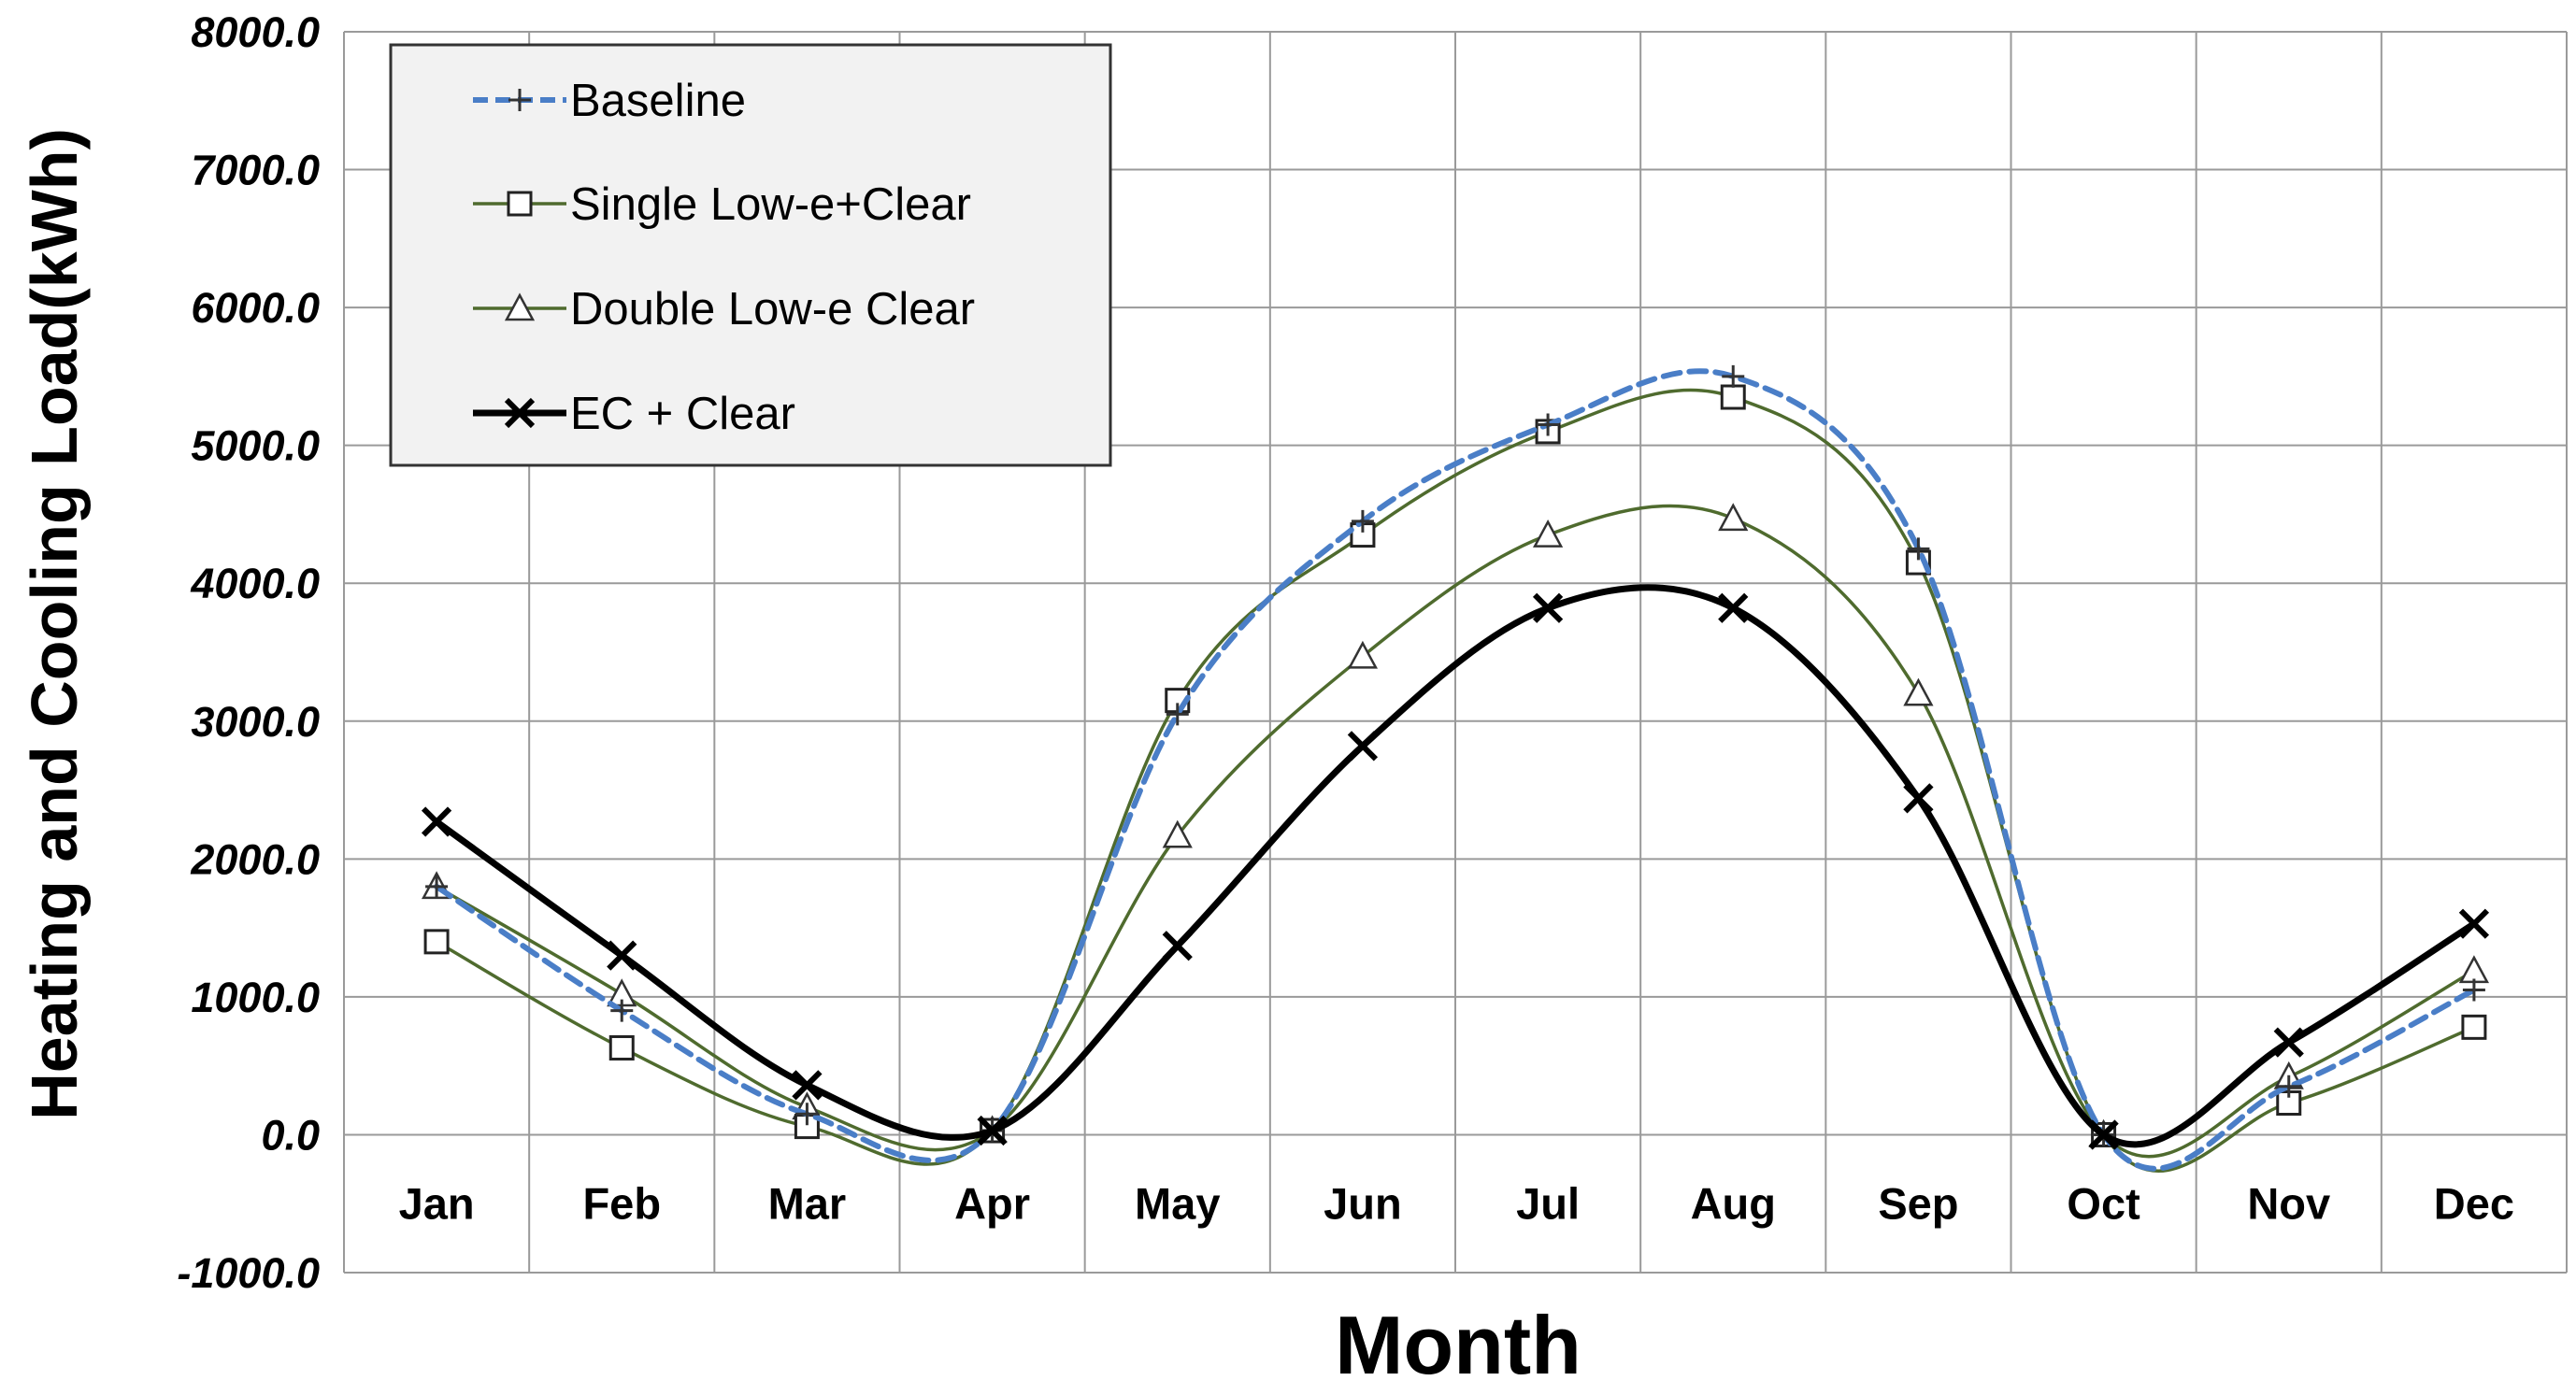  I want to click on x-tick-label: Feb, so click(621, 1203).